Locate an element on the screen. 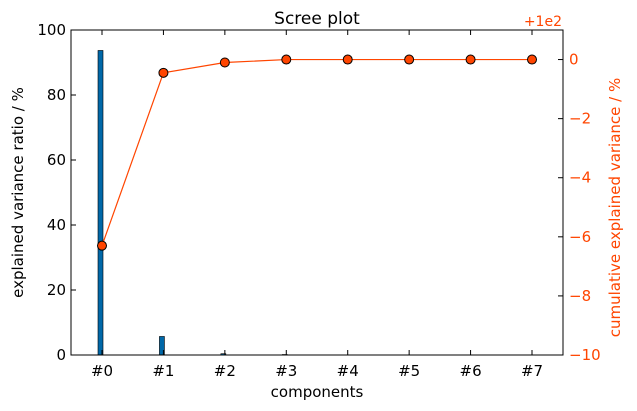  x-tick-label: #0 is located at coordinates (102, 371).